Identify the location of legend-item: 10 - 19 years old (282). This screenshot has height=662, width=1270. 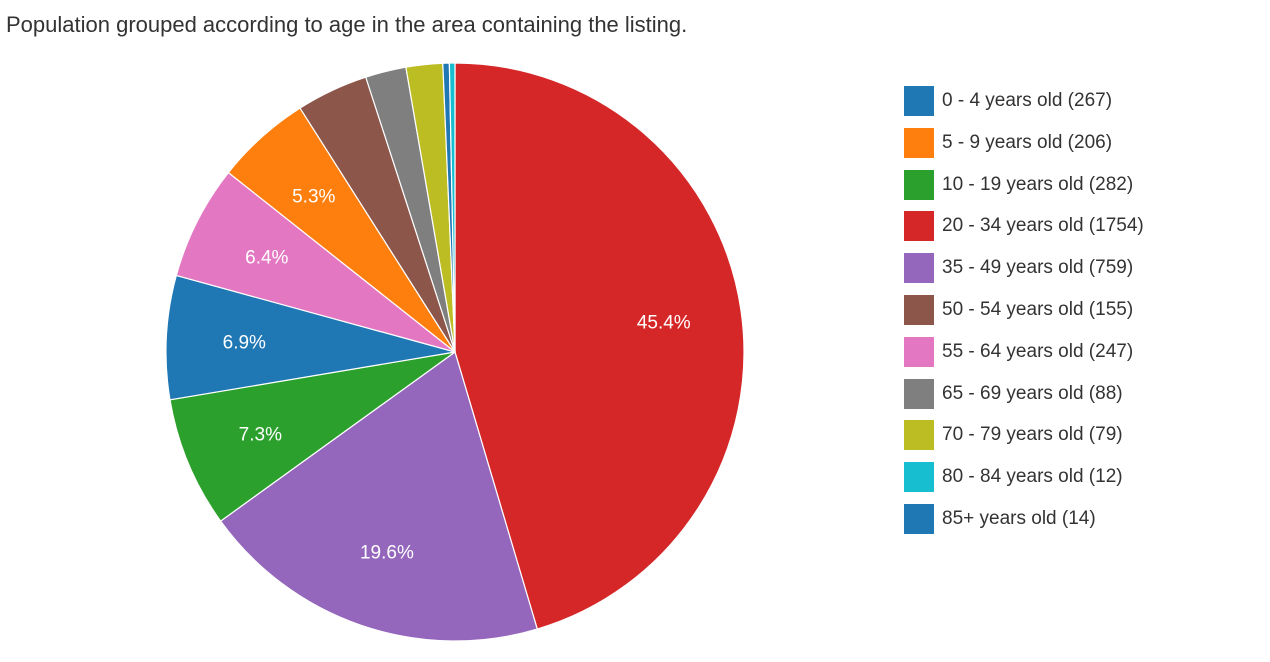
(1024, 184).